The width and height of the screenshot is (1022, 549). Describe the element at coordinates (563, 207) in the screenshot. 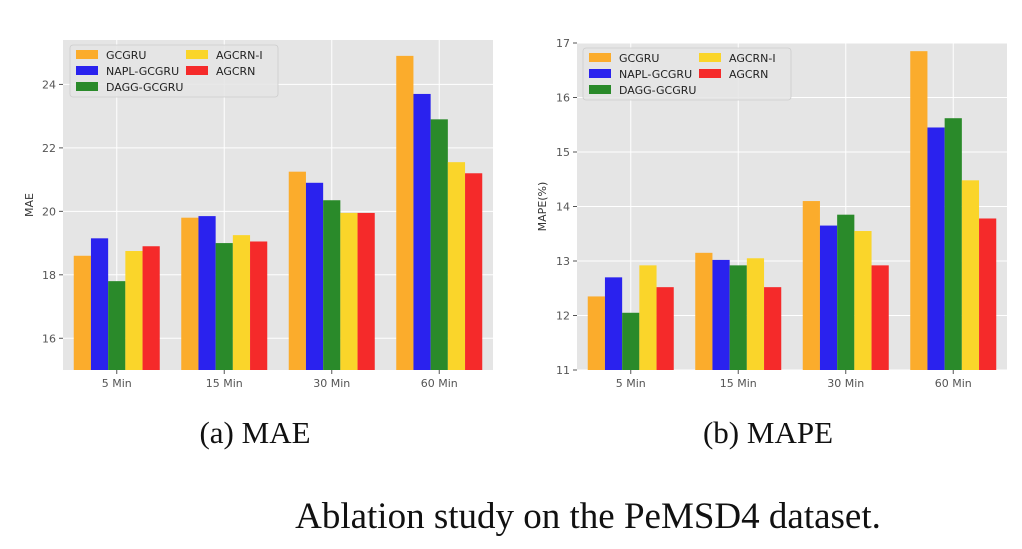

I see `y-tick-label: 14` at that location.